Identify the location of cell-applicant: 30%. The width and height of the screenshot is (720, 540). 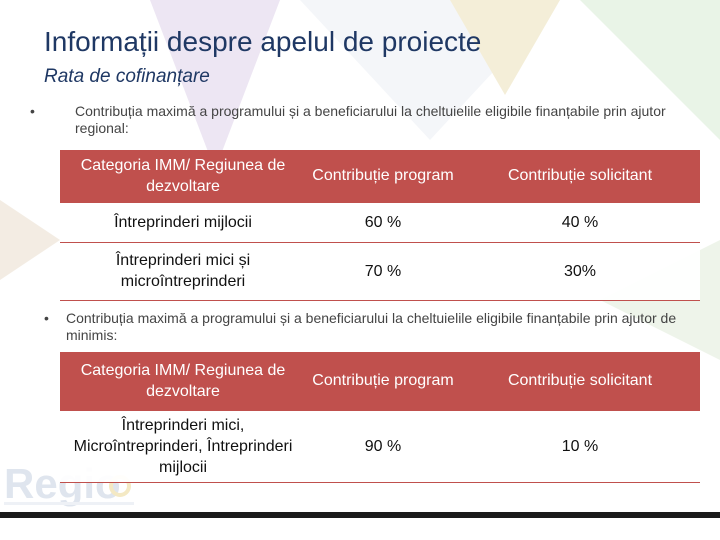
(580, 271).